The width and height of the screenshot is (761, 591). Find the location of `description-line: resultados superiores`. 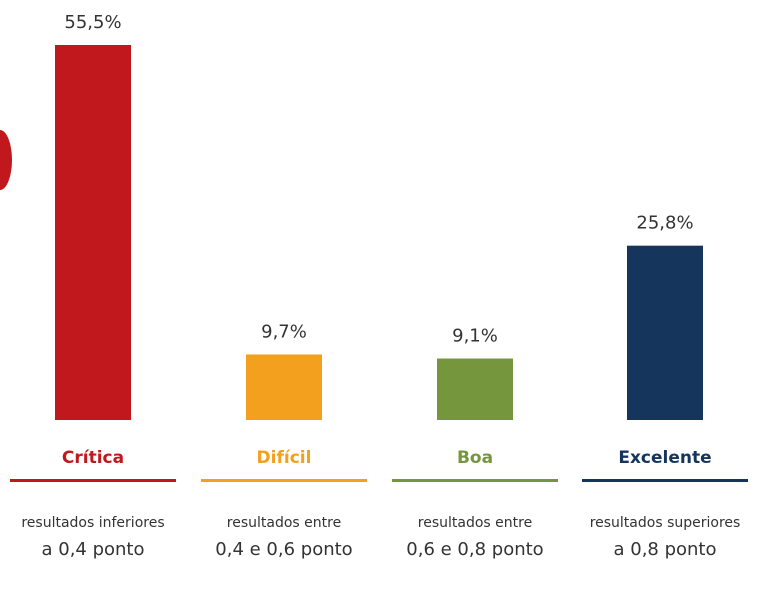

description-line: resultados superiores is located at coordinates (665, 523).